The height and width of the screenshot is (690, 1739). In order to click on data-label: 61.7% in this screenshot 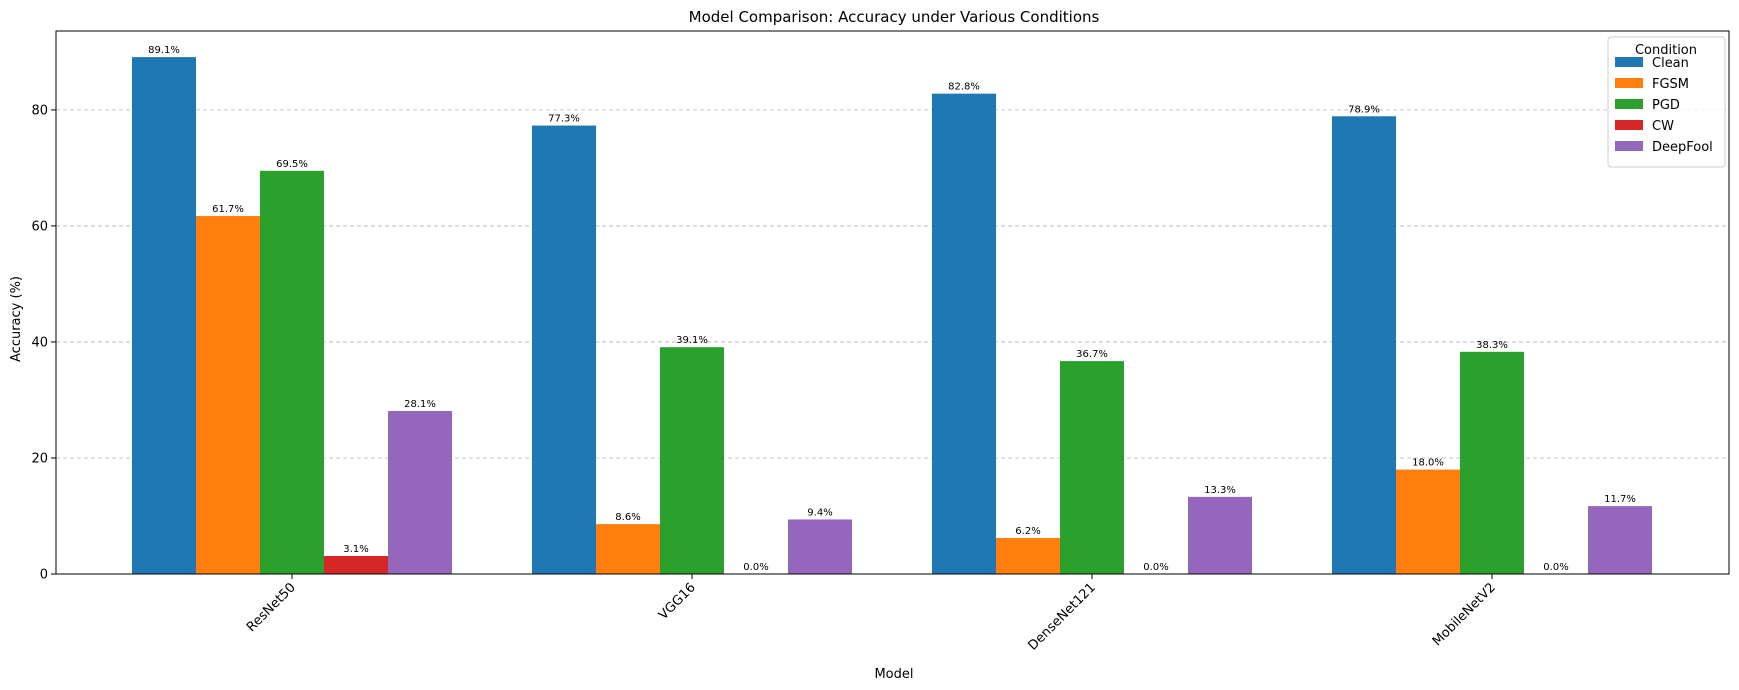, I will do `click(228, 209)`.